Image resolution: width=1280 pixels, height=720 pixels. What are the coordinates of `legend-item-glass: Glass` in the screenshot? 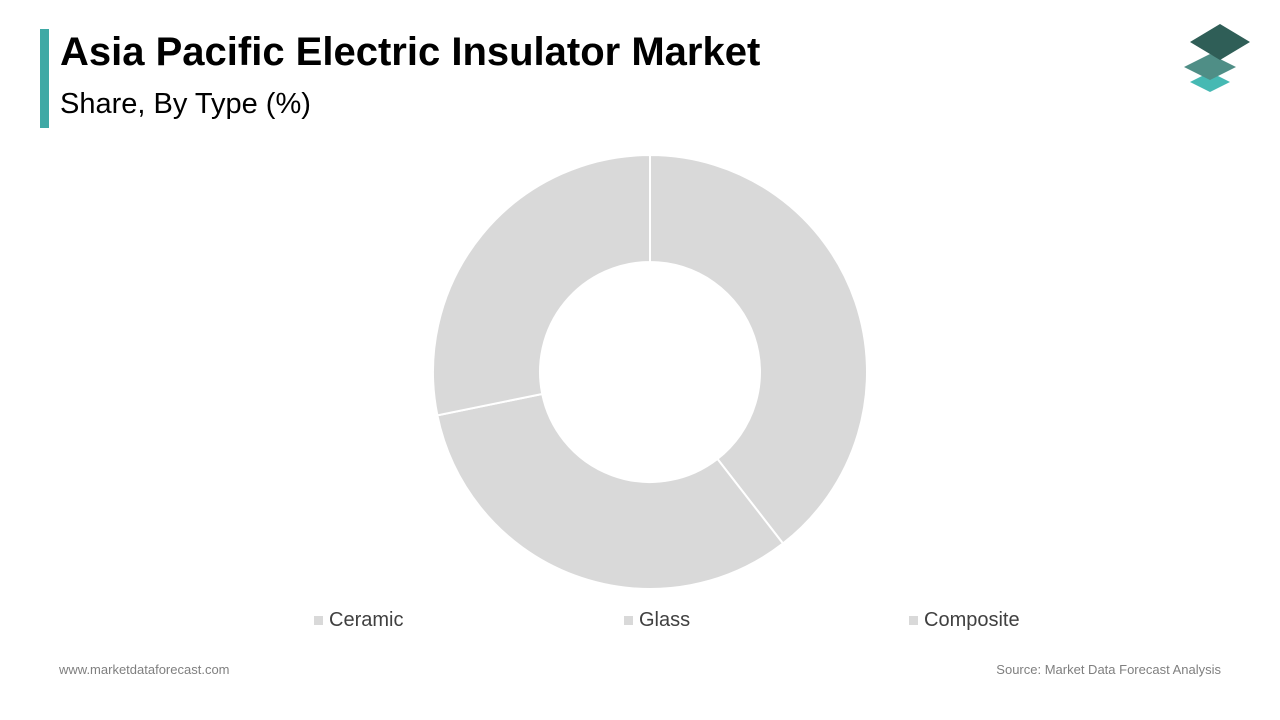 It's located at (657, 620).